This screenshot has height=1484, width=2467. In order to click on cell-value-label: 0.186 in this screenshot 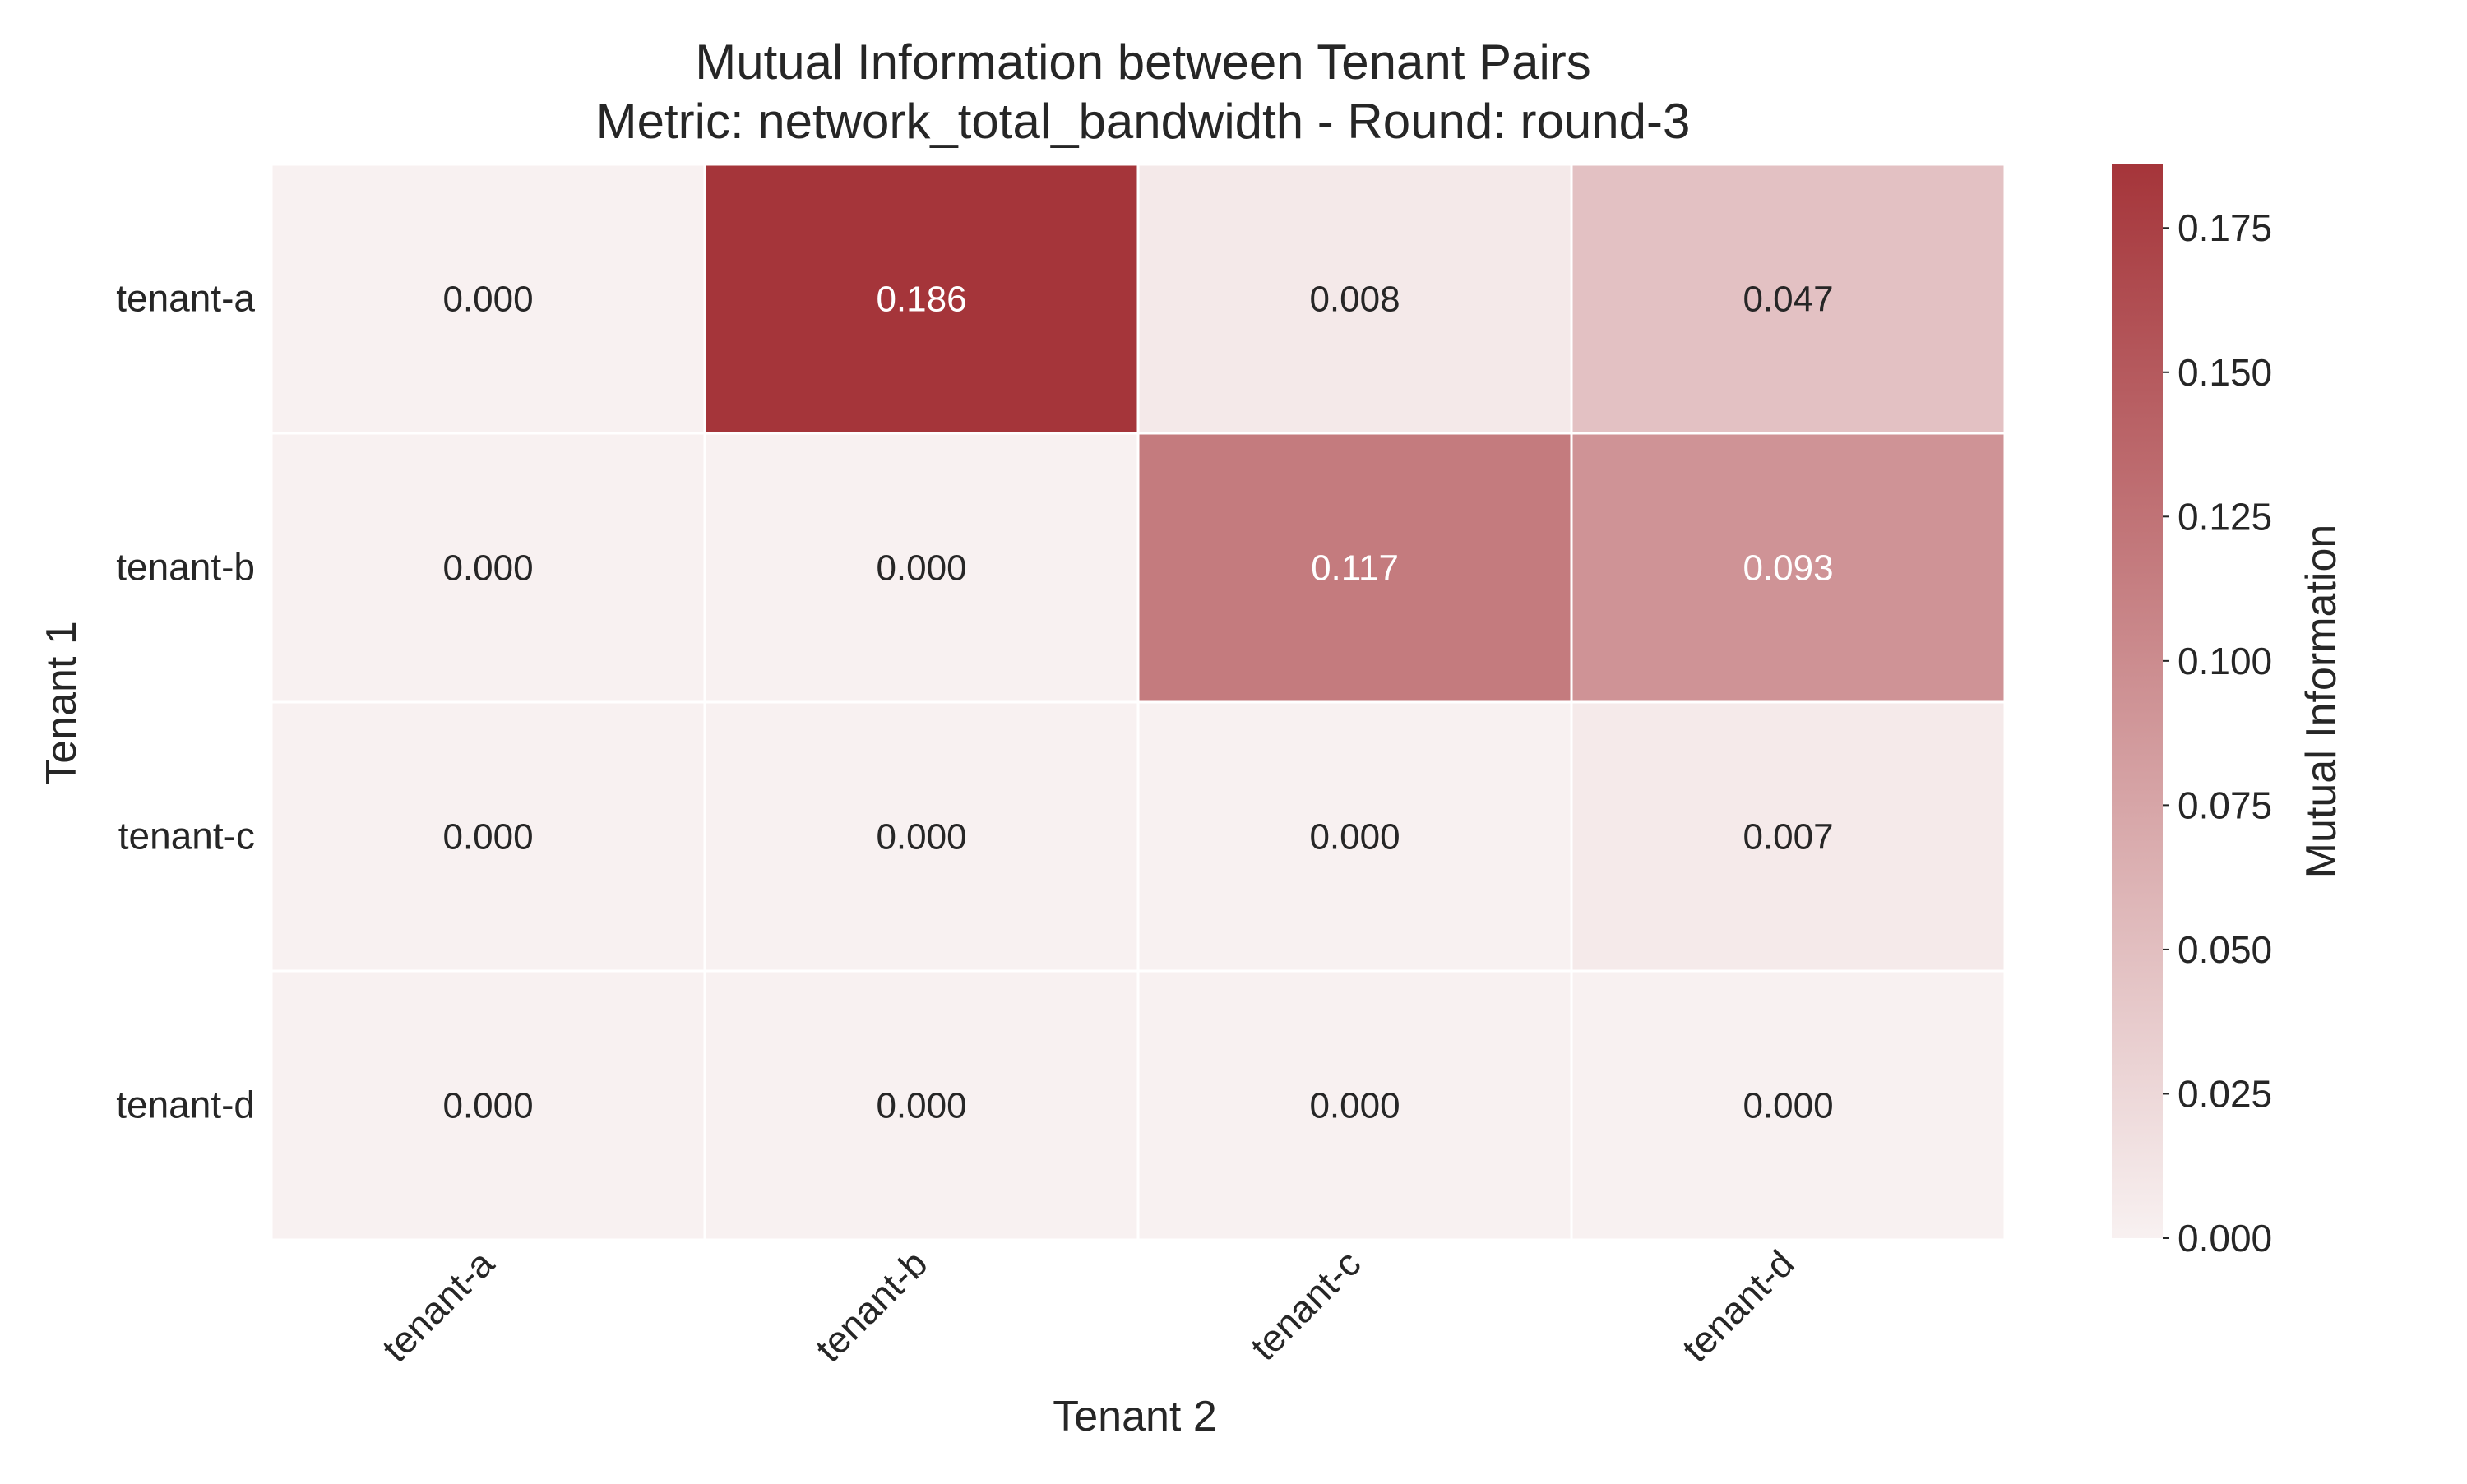, I will do `click(921, 300)`.